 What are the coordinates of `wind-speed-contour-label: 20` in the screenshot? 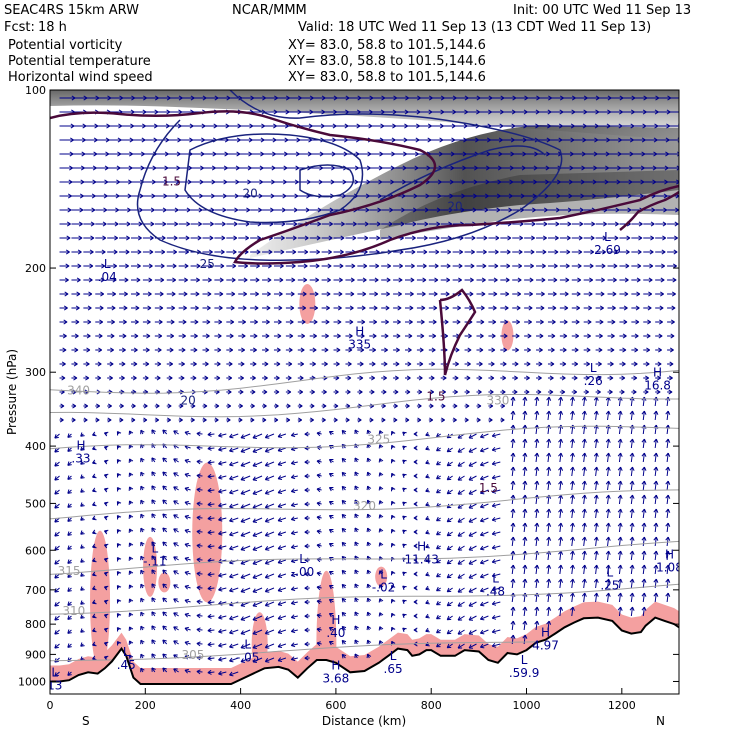 It's located at (454, 207).